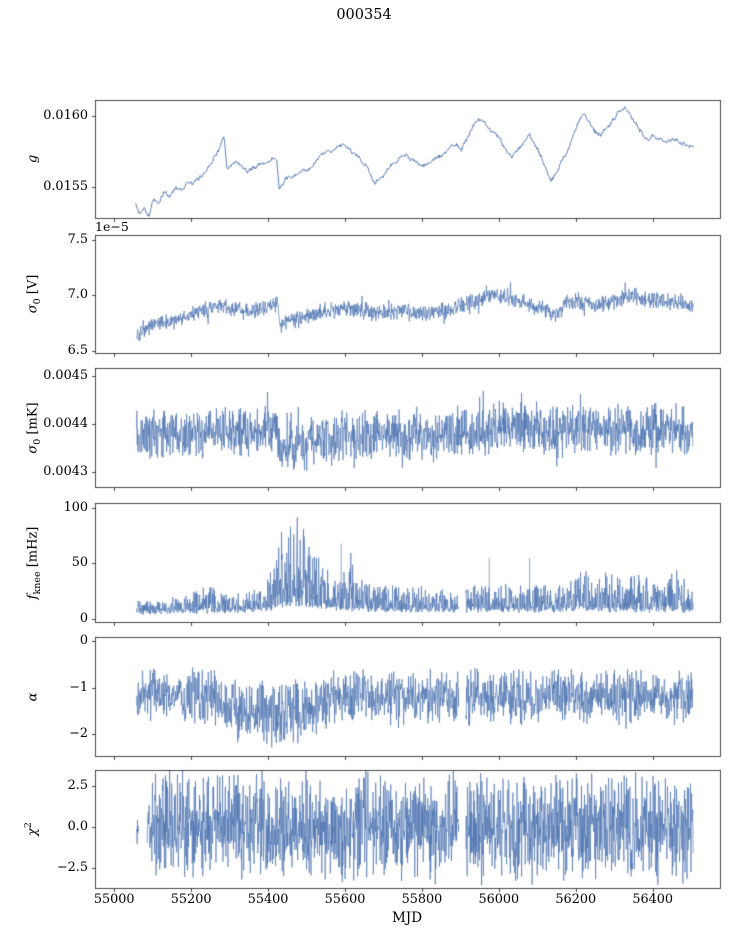 The height and width of the screenshot is (936, 729). What do you see at coordinates (34, 294) in the screenshot?
I see `y-axis-label-sigma0-v: σ0 [V]` at bounding box center [34, 294].